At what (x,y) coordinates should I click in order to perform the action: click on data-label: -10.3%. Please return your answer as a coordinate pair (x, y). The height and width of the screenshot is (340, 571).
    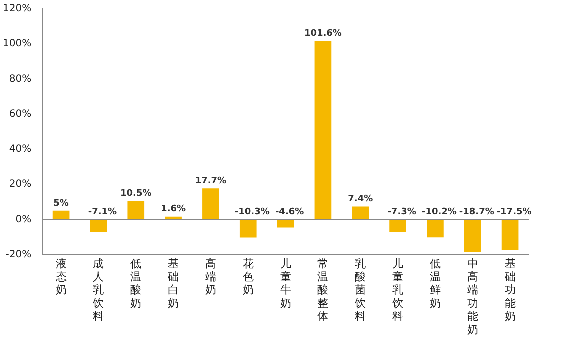
    Looking at the image, I should click on (252, 213).